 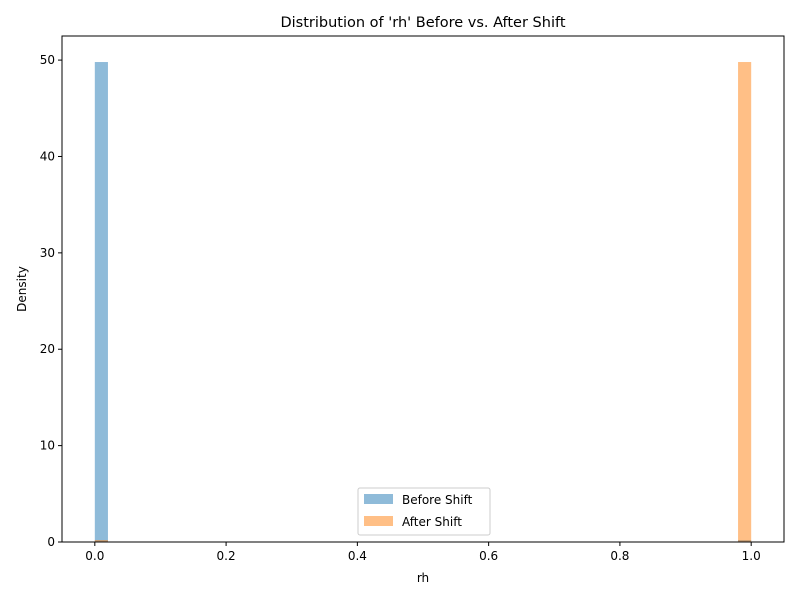 What do you see at coordinates (51, 542) in the screenshot?
I see `y-tick-label: 0` at bounding box center [51, 542].